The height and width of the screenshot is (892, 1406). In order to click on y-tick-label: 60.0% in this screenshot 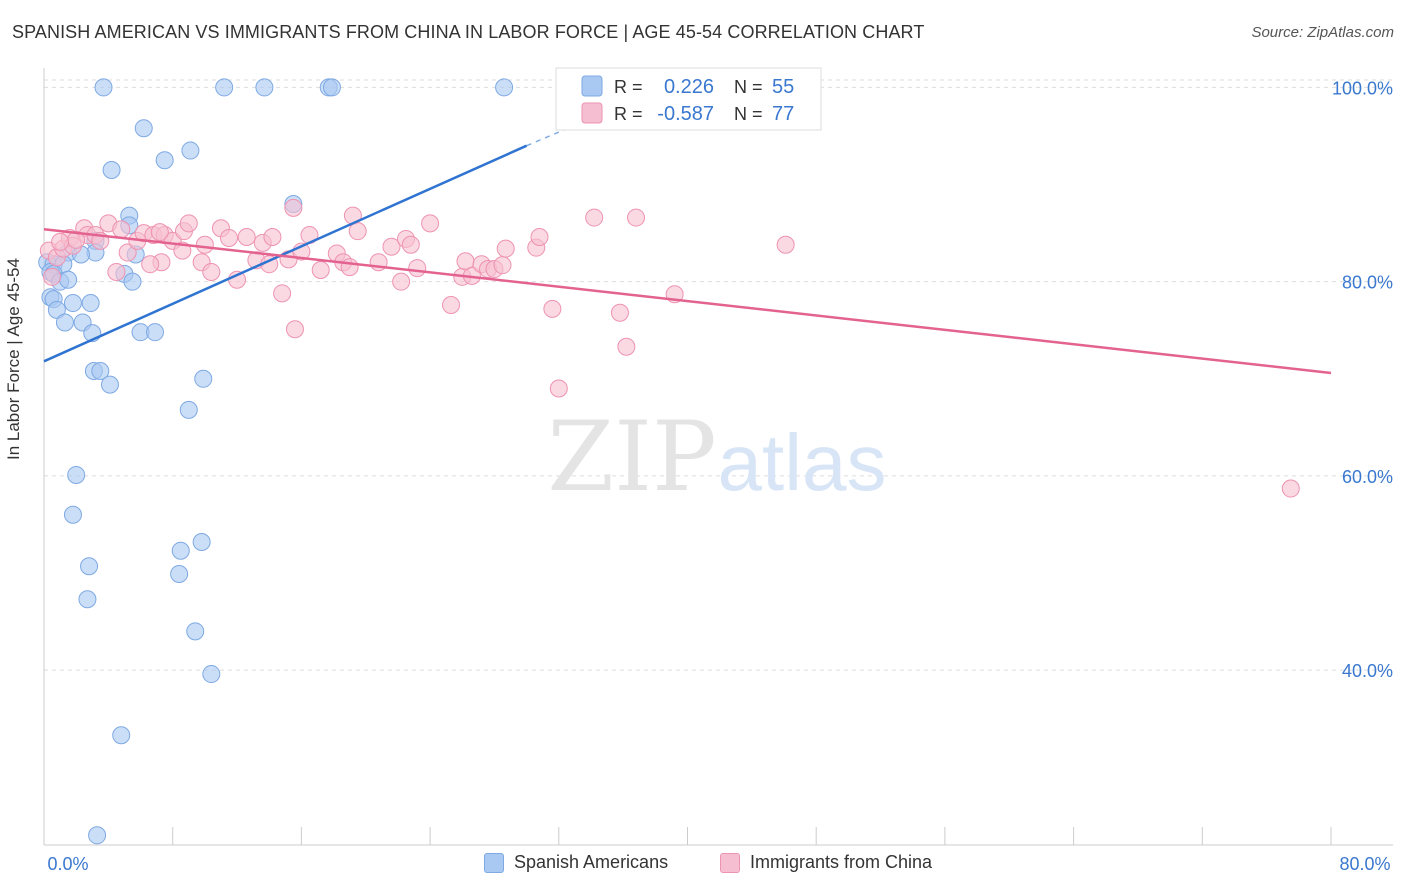, I will do `click(1367, 477)`.